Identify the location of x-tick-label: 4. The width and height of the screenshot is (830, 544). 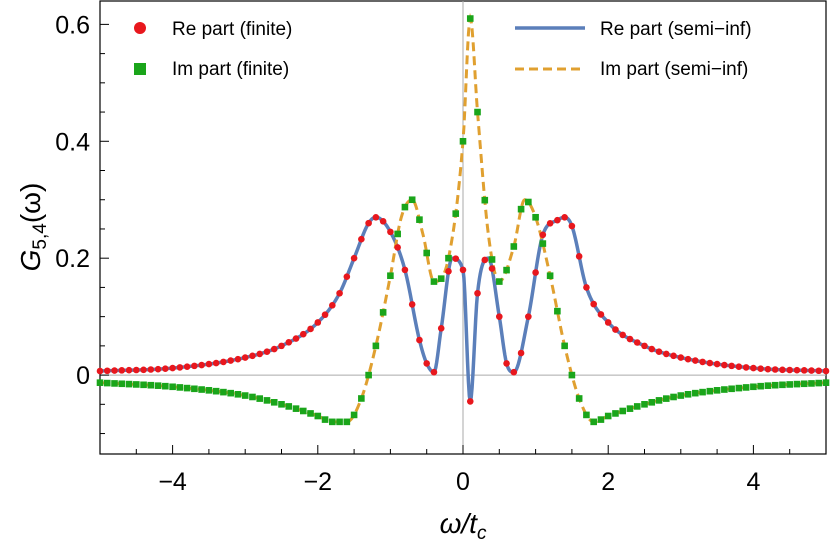
(753, 482).